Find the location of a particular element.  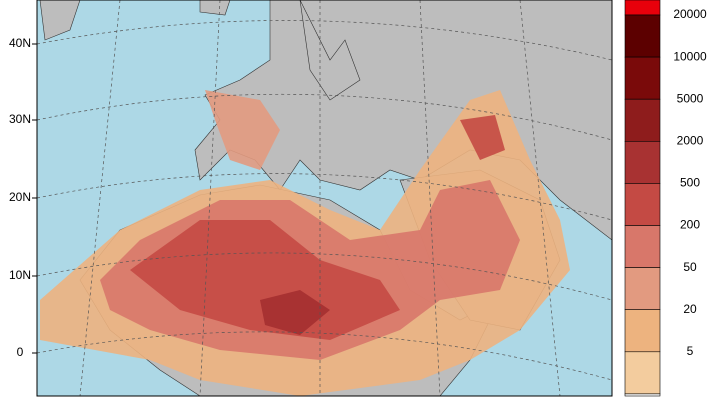

colorbar-label: 500 is located at coordinates (690, 183).